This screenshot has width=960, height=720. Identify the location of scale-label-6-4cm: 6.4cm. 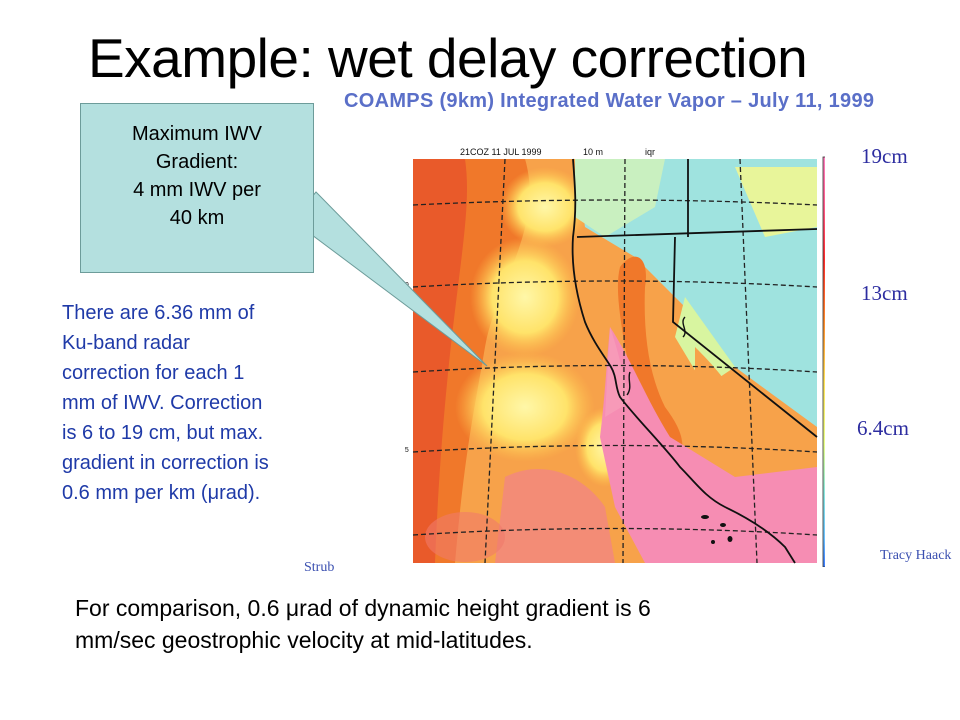
(883, 428).